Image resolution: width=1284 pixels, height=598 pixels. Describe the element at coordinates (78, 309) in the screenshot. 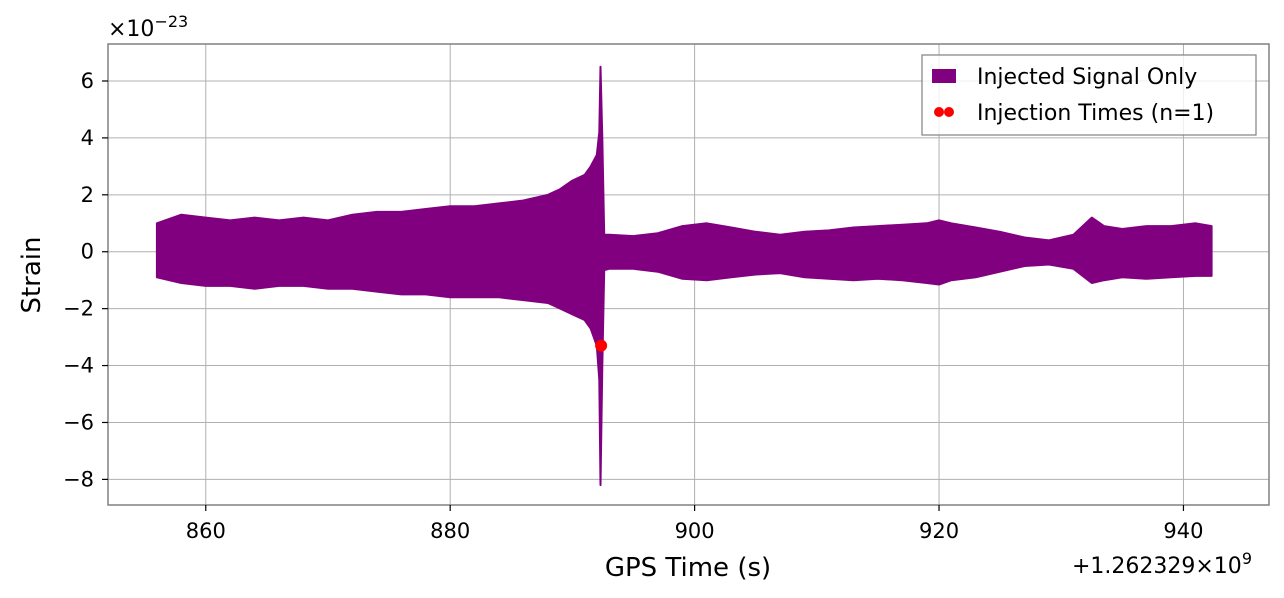

I see `y-tick-label: −2` at that location.